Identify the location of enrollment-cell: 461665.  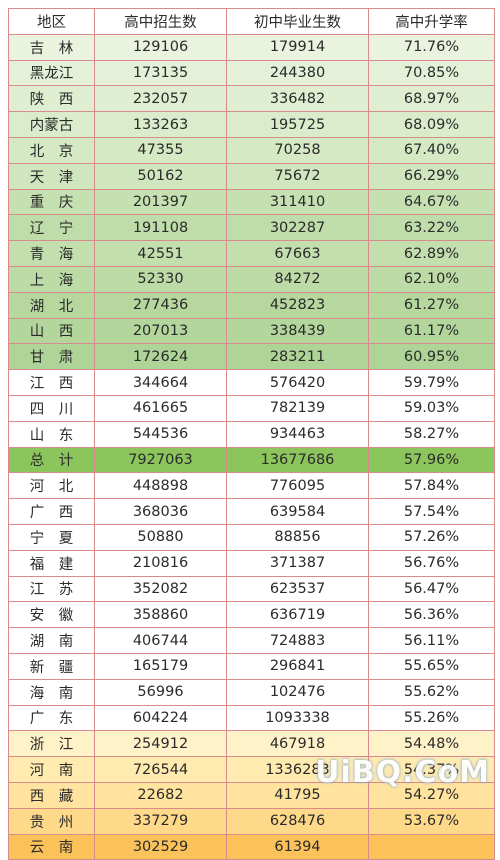
(160, 408).